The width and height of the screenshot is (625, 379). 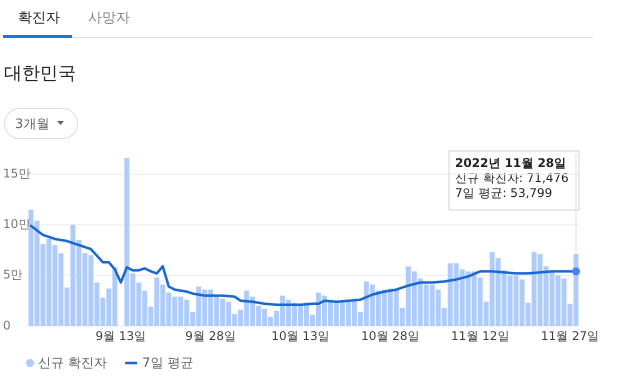 What do you see at coordinates (16, 173) in the screenshot?
I see `y-tick-label: 15만` at bounding box center [16, 173].